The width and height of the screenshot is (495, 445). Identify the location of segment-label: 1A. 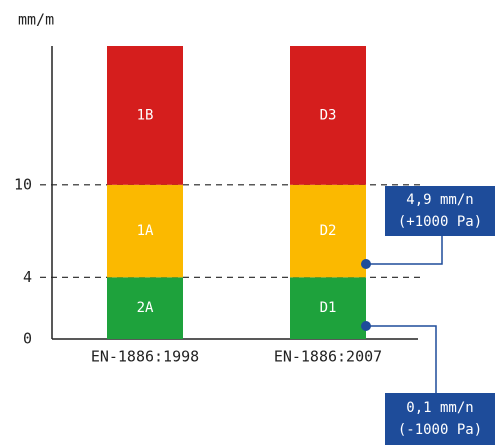
(145, 231).